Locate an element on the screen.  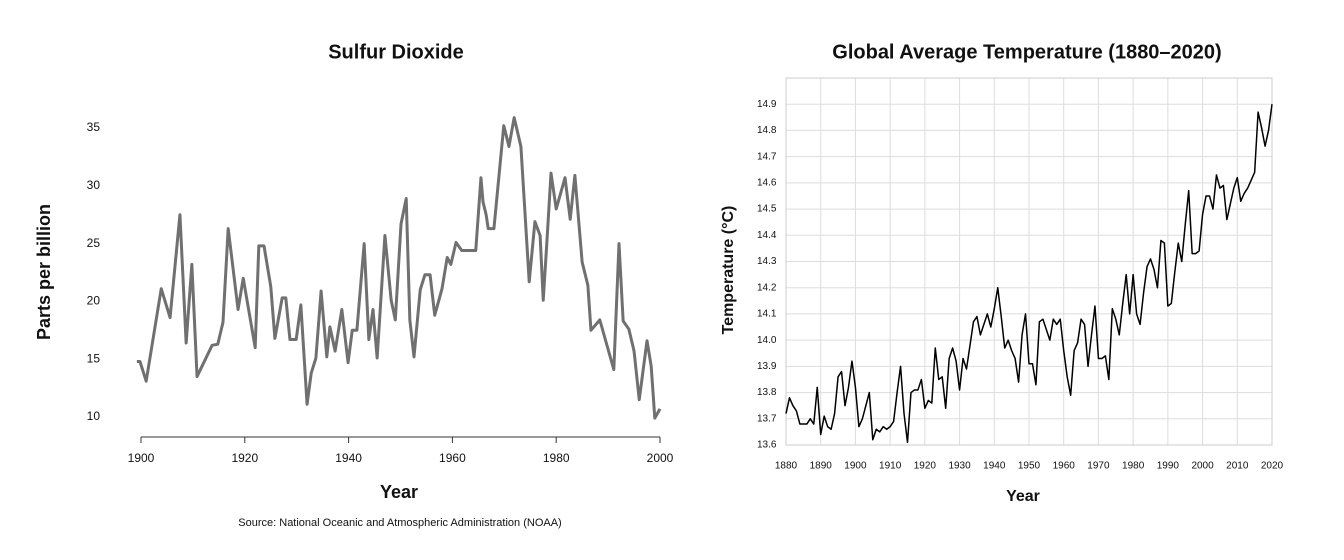
y-tick-label: 14.0 is located at coordinates (767, 340).